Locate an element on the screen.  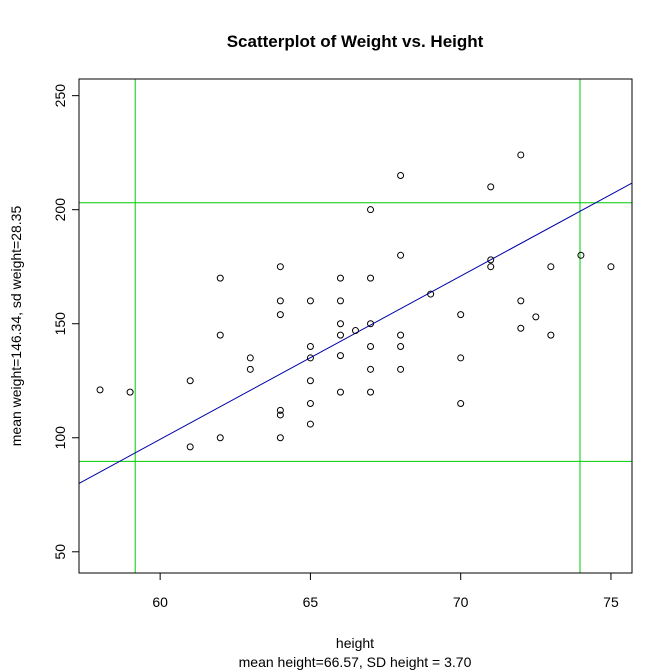
x-tick-label: 70 is located at coordinates (461, 602).